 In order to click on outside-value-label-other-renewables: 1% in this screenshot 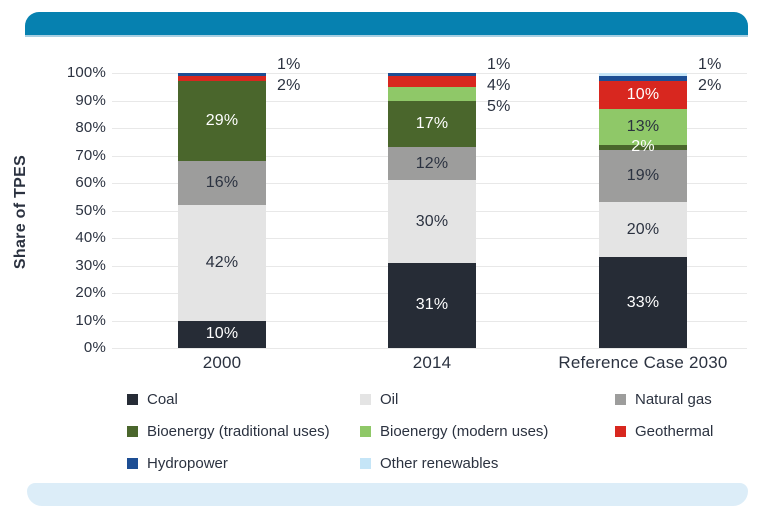, I will do `click(710, 64)`.